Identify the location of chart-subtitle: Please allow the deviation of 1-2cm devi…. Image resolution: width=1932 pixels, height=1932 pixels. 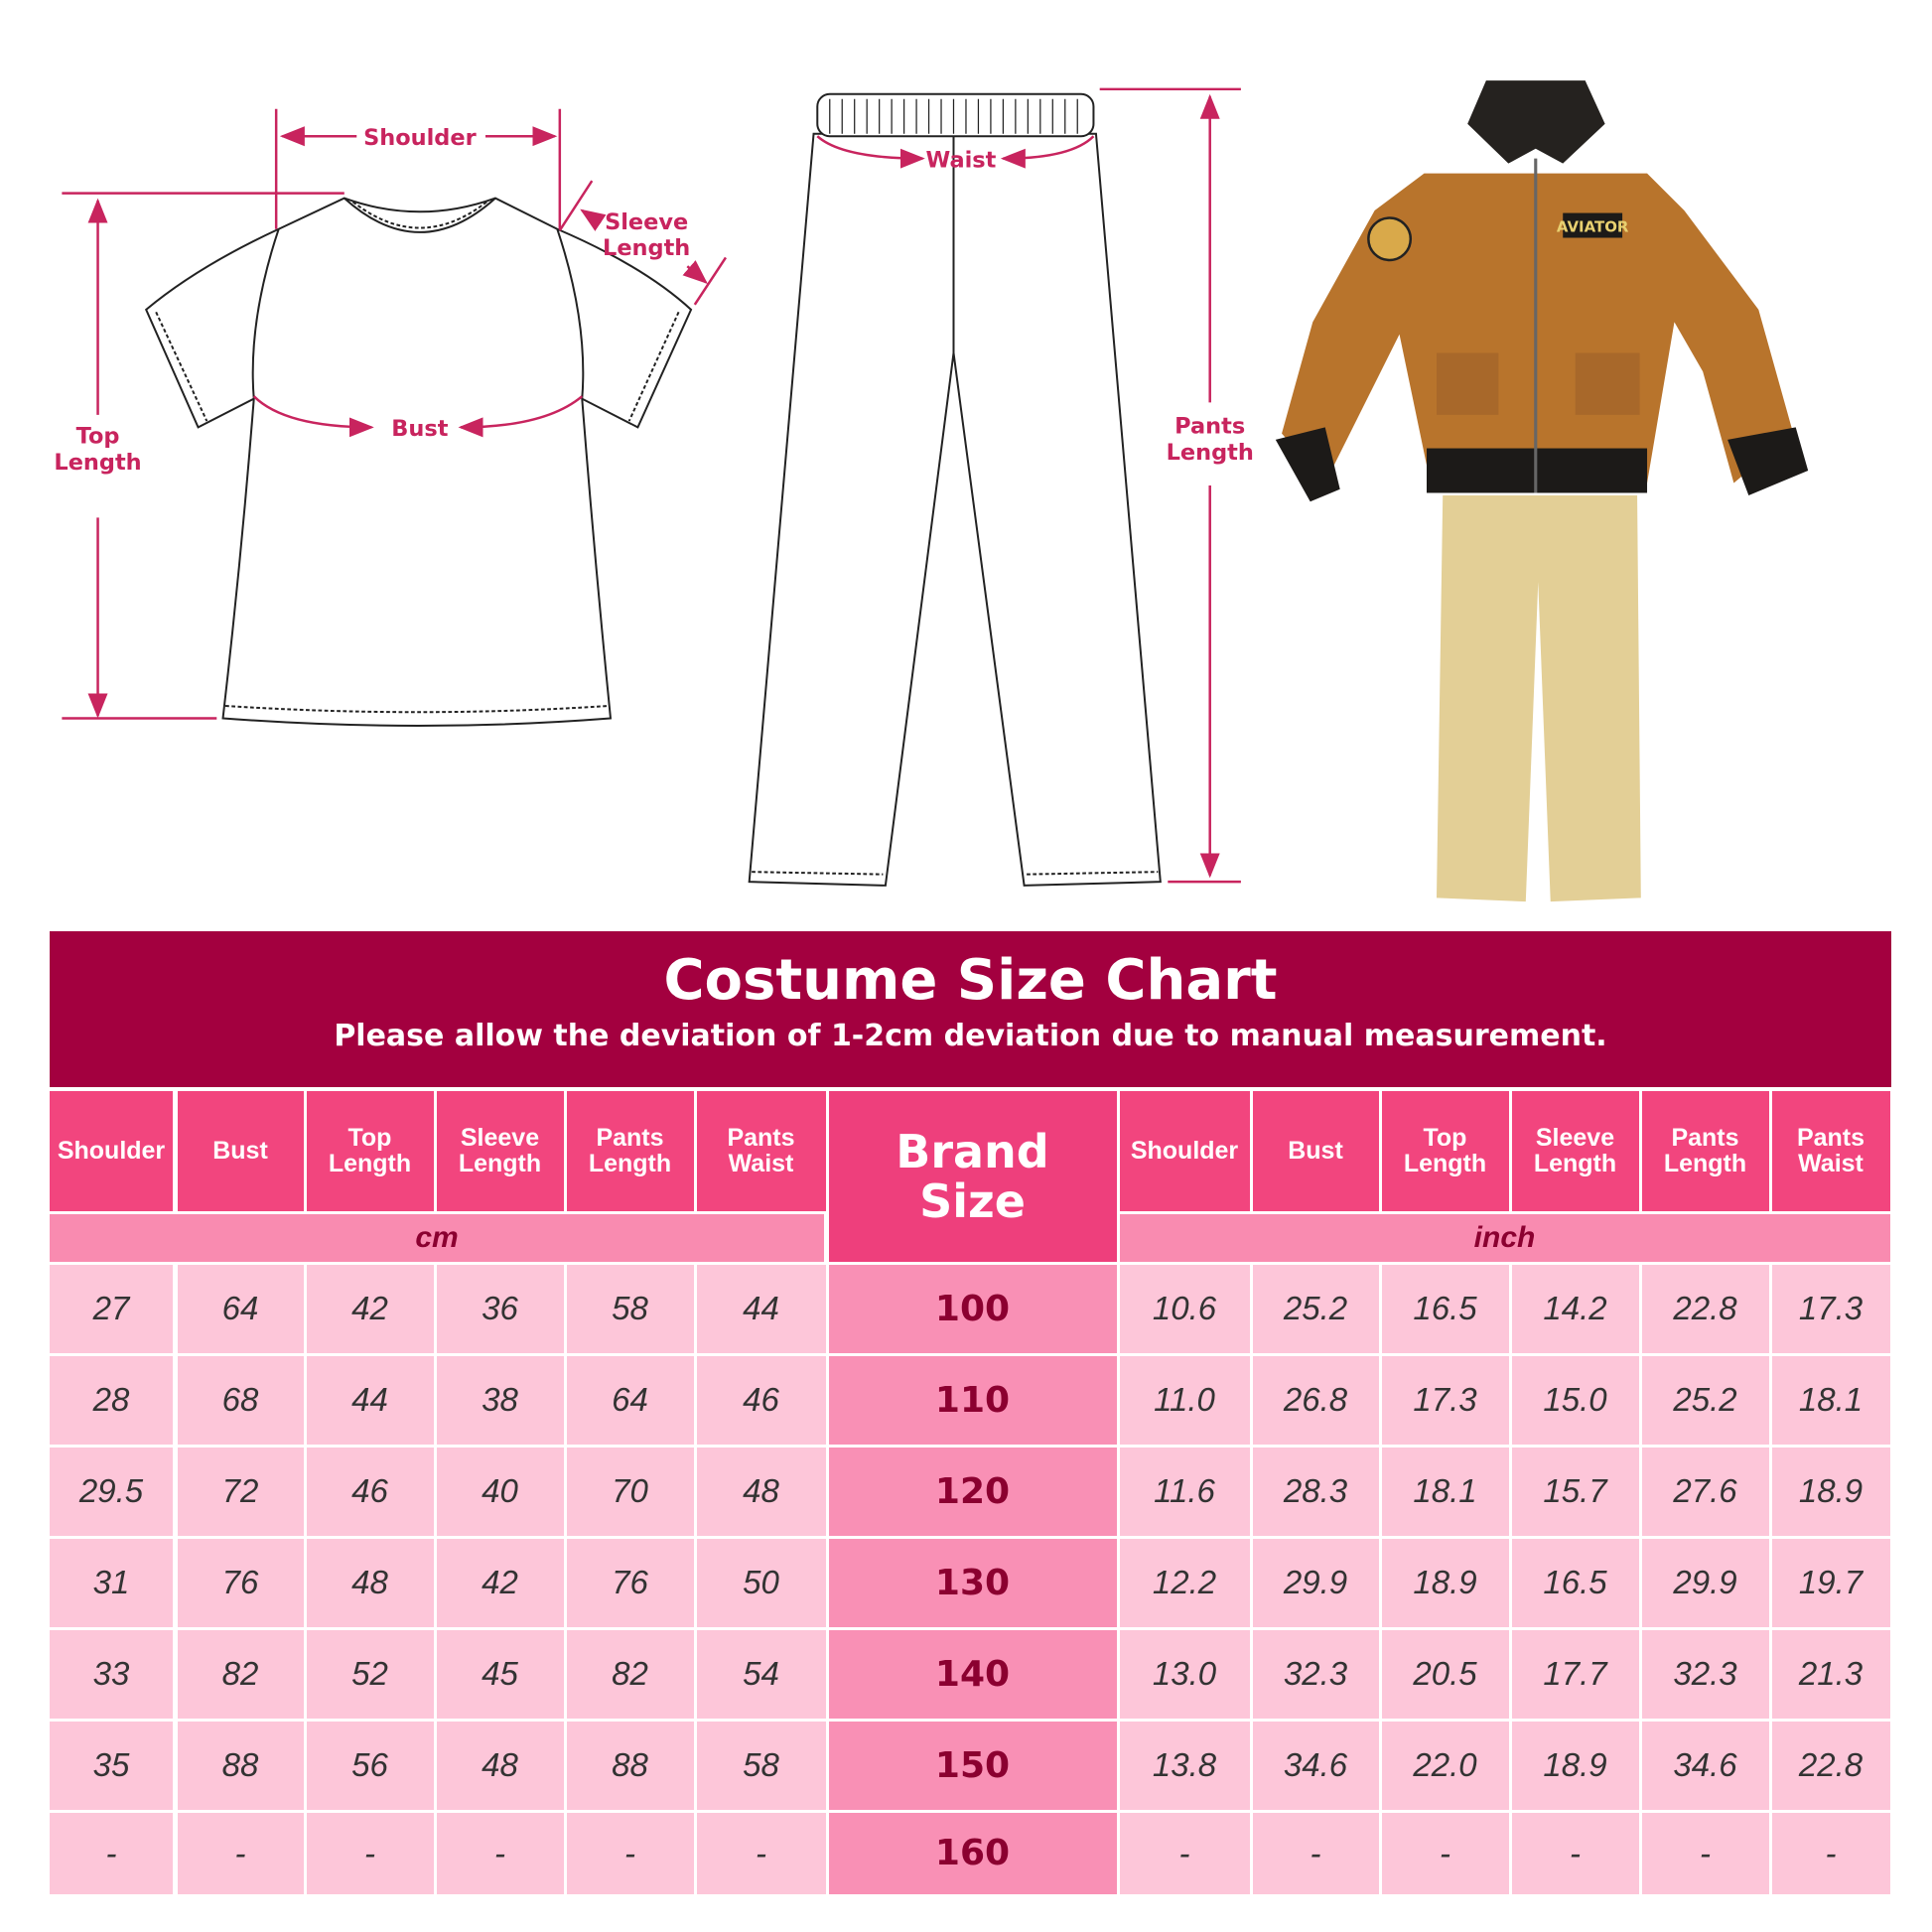
(971, 1036).